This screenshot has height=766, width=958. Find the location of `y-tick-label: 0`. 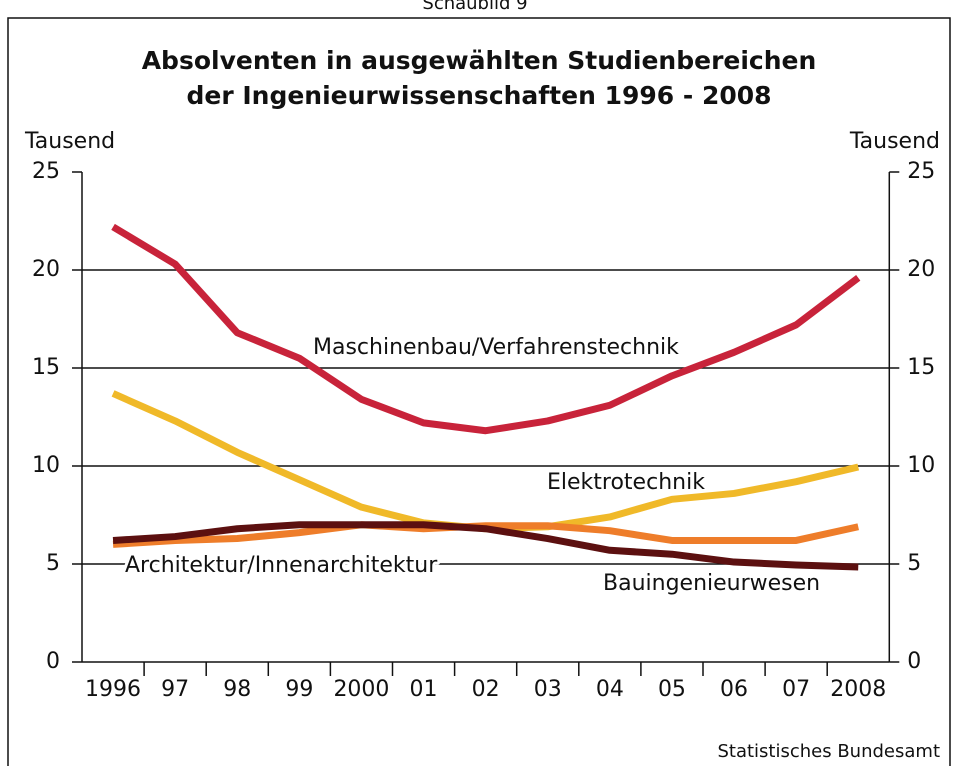

y-tick-label: 0 is located at coordinates (53, 661).